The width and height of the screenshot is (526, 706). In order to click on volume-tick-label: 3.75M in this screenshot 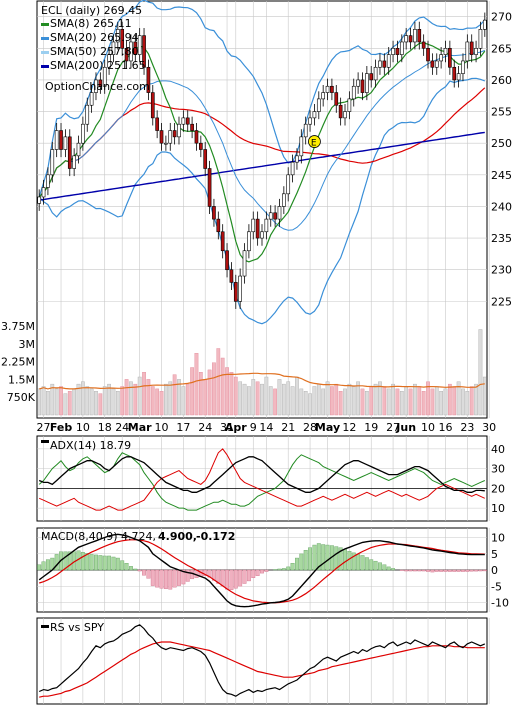, I will do `click(18, 326)`.